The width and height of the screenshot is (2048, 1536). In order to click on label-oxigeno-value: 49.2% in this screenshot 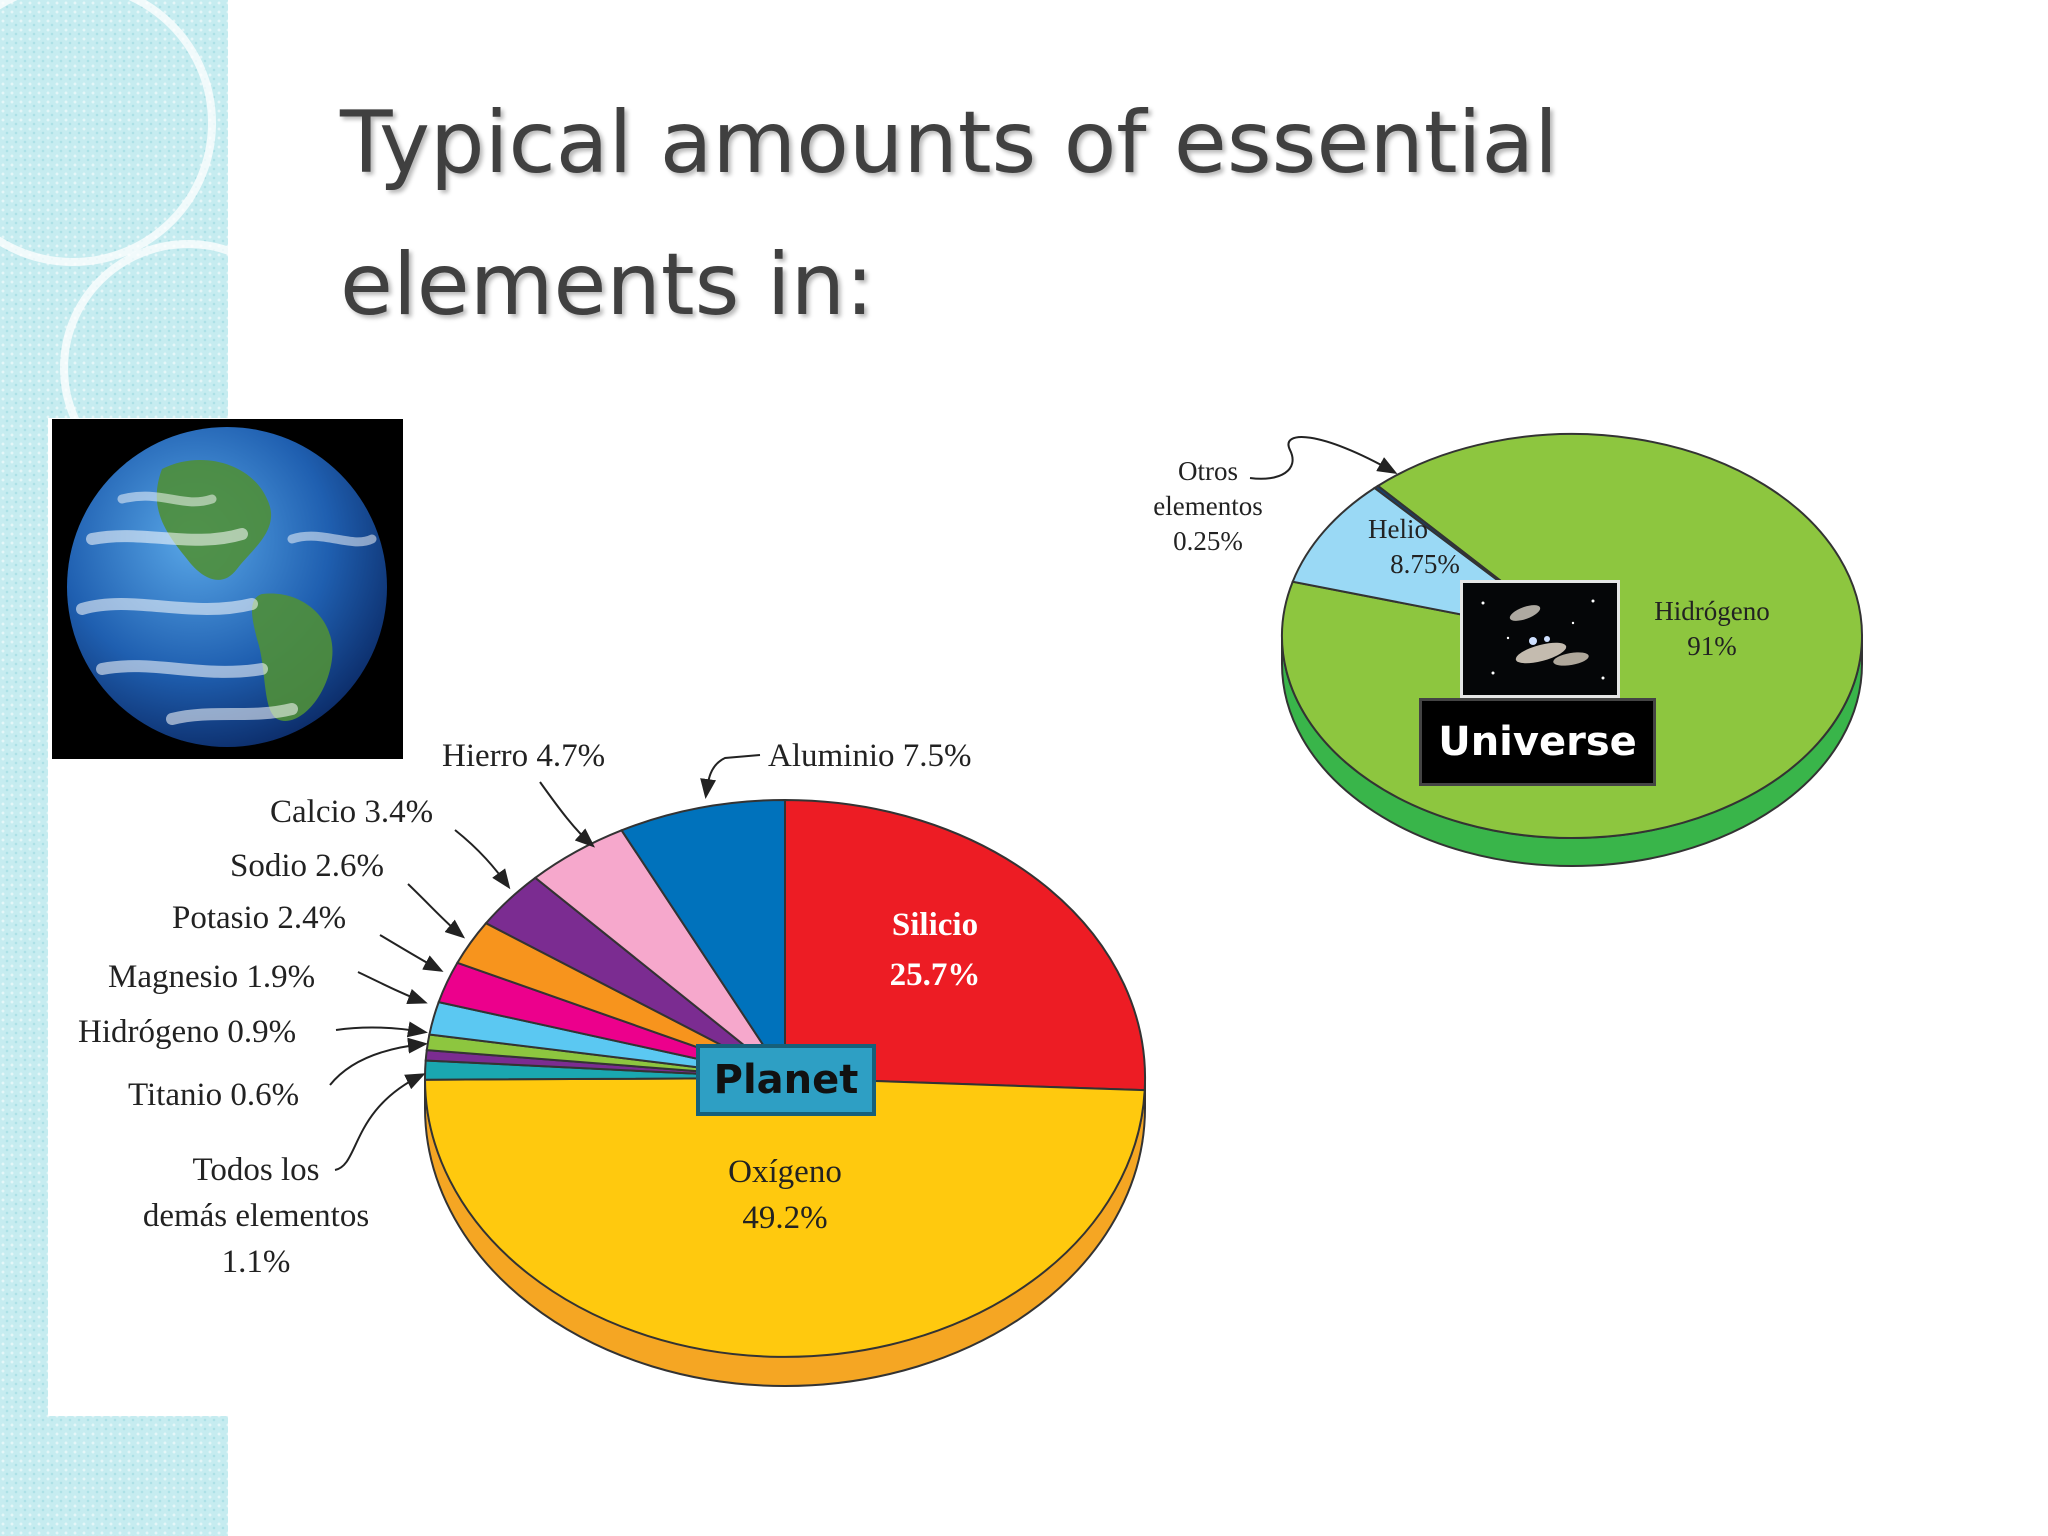, I will do `click(784, 1218)`.